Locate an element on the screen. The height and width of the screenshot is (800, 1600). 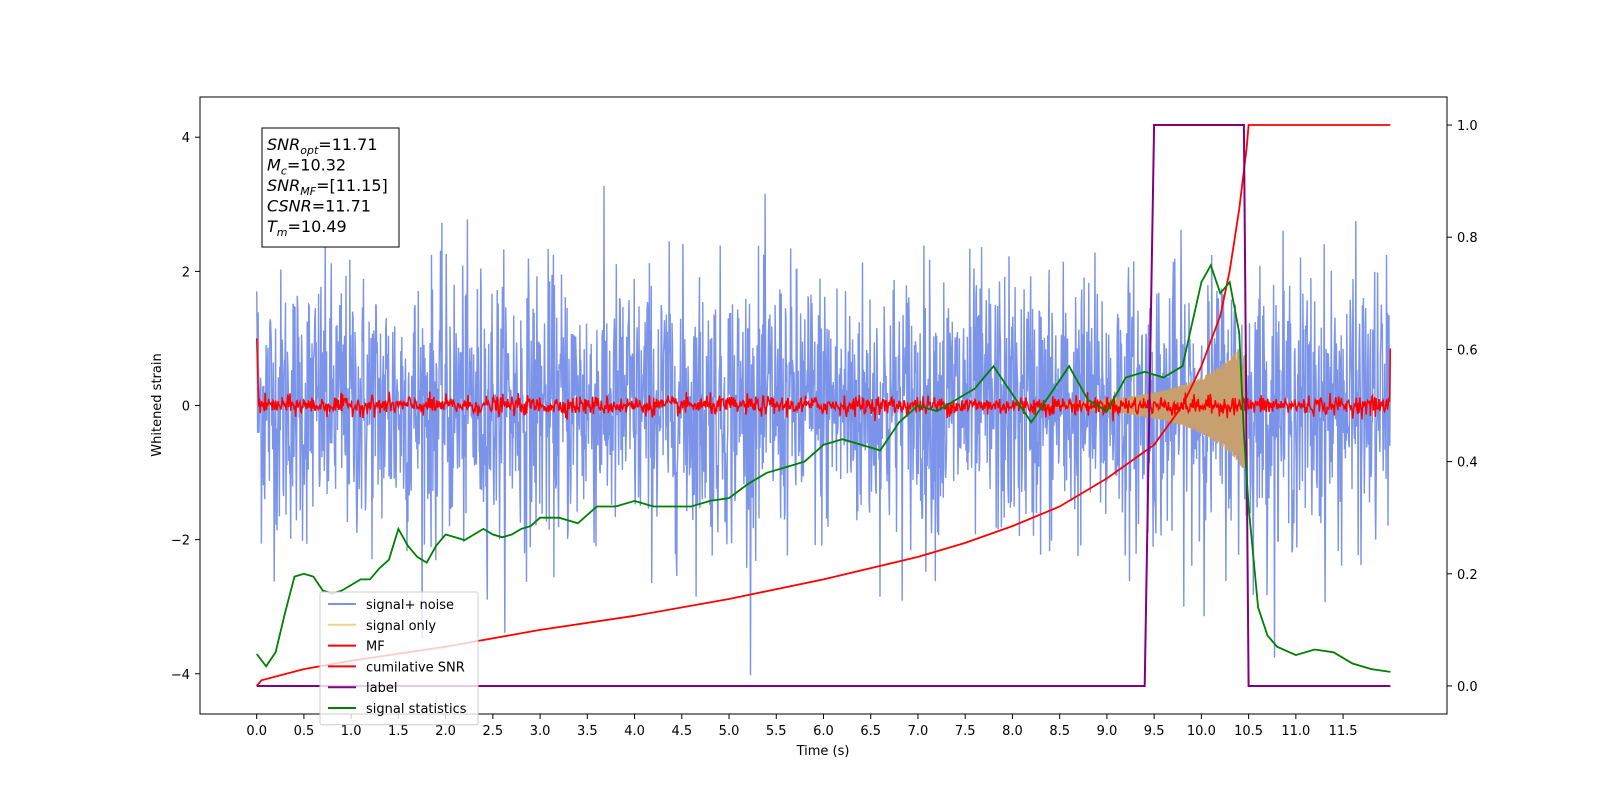
x-tick-label: 2.0 is located at coordinates (445, 731).